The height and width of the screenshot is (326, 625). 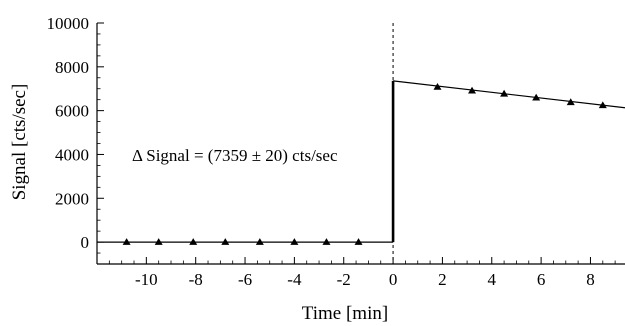 I want to click on x-tick-label: -2, so click(x=344, y=279).